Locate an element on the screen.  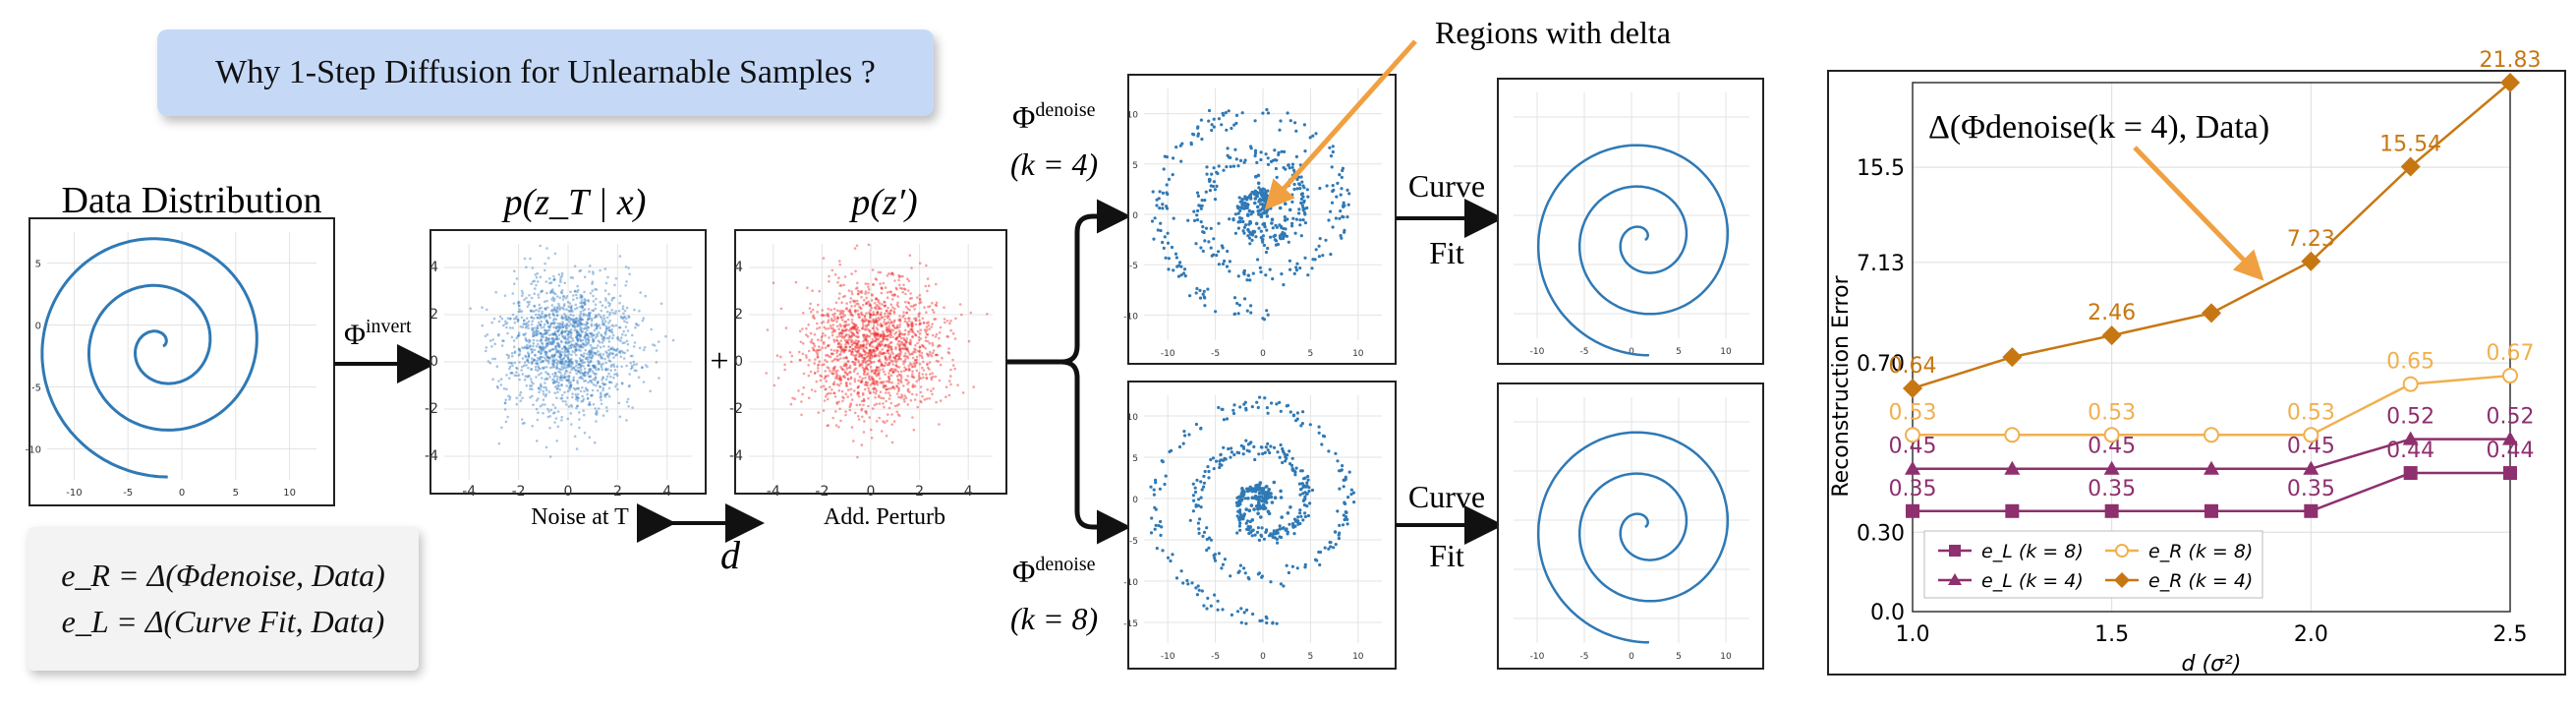
data-label: 0.35 is located at coordinates (2112, 489).